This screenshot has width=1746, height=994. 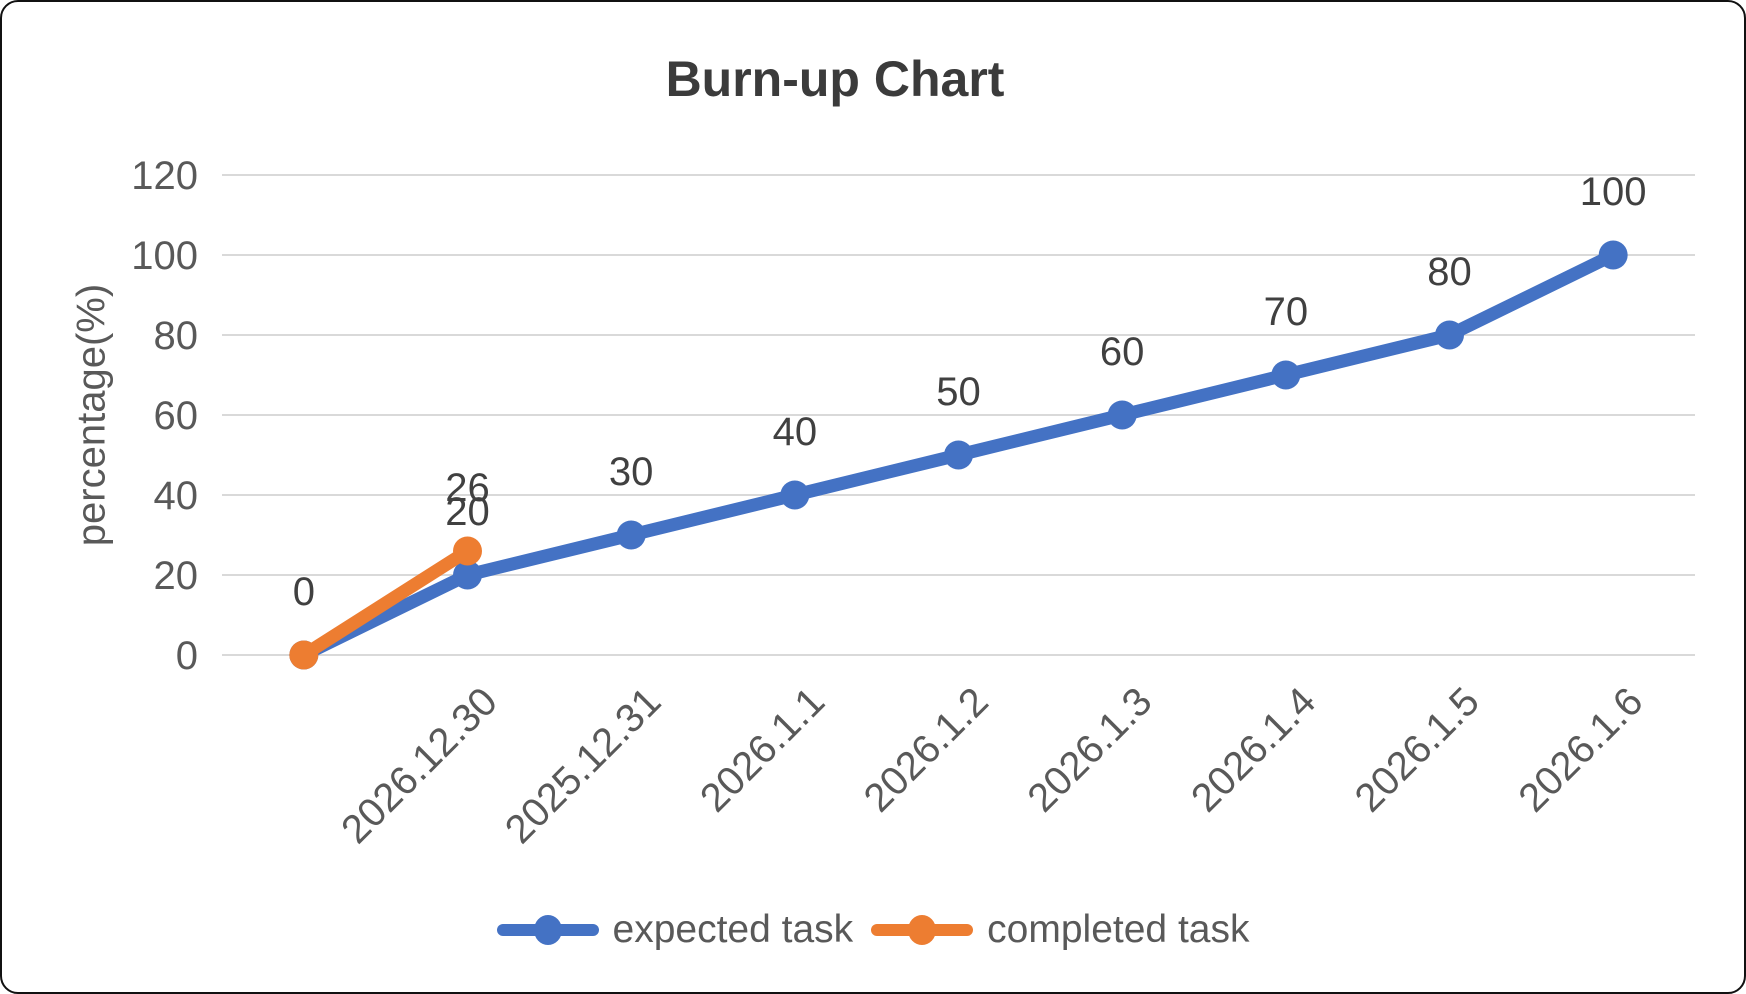 I want to click on legend-item-expected-task: expected task, so click(x=675, y=930).